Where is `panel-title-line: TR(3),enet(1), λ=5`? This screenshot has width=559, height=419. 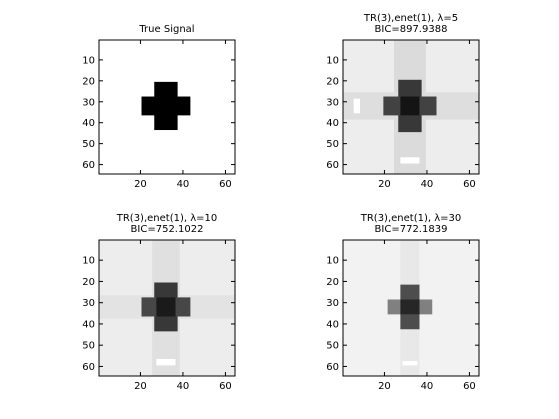 panel-title-line: TR(3),enet(1), λ=5 is located at coordinates (410, 18).